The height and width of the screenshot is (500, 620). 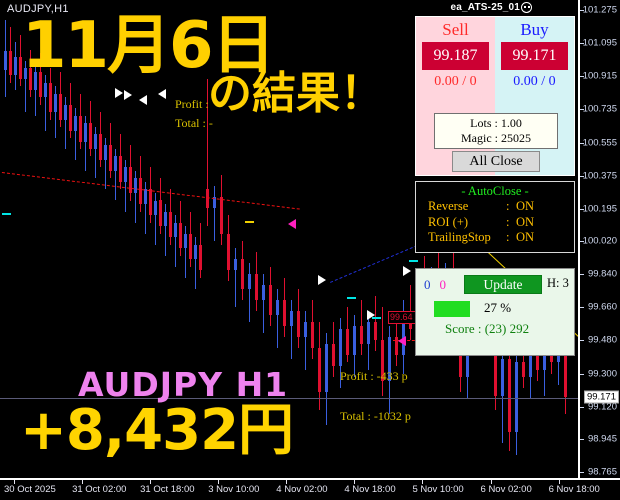 What do you see at coordinates (526, 7) in the screenshot?
I see `smiley-face-icon` at bounding box center [526, 7].